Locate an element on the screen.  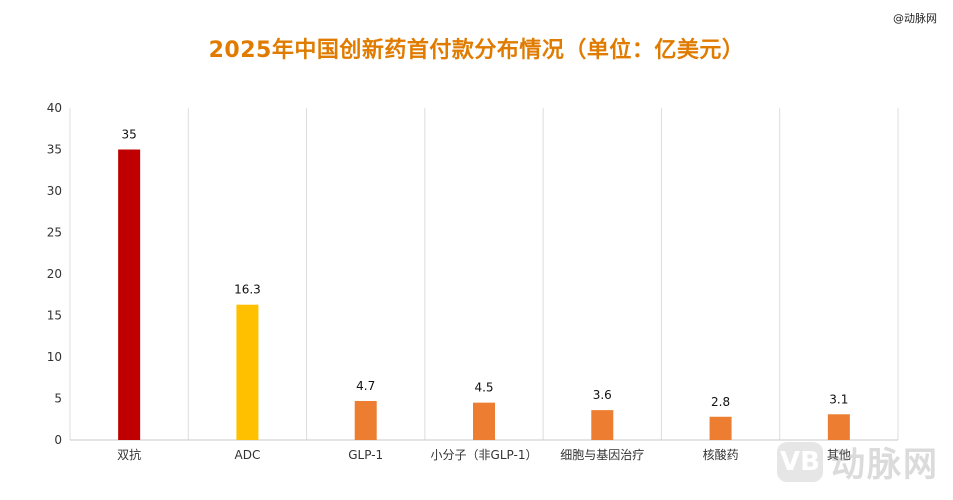
x-tick-label: 细胞与基因治疗 is located at coordinates (602, 455).